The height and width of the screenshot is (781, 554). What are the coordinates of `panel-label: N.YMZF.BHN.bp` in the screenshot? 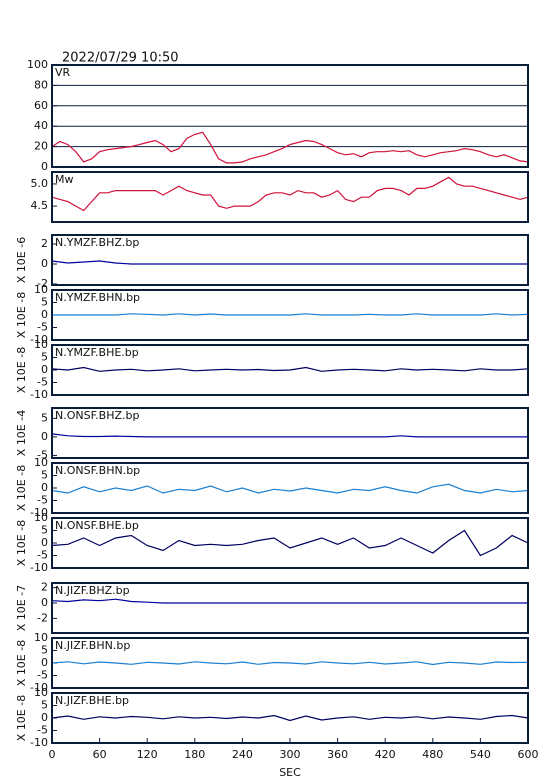 It's located at (97, 297).